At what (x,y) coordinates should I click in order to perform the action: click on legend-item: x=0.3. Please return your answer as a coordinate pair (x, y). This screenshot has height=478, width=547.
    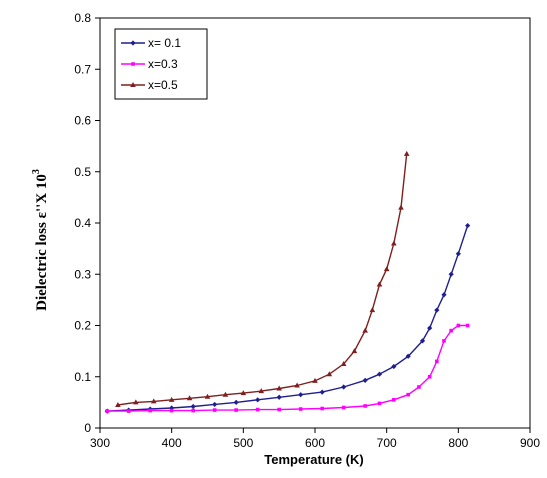
    Looking at the image, I should click on (149, 64).